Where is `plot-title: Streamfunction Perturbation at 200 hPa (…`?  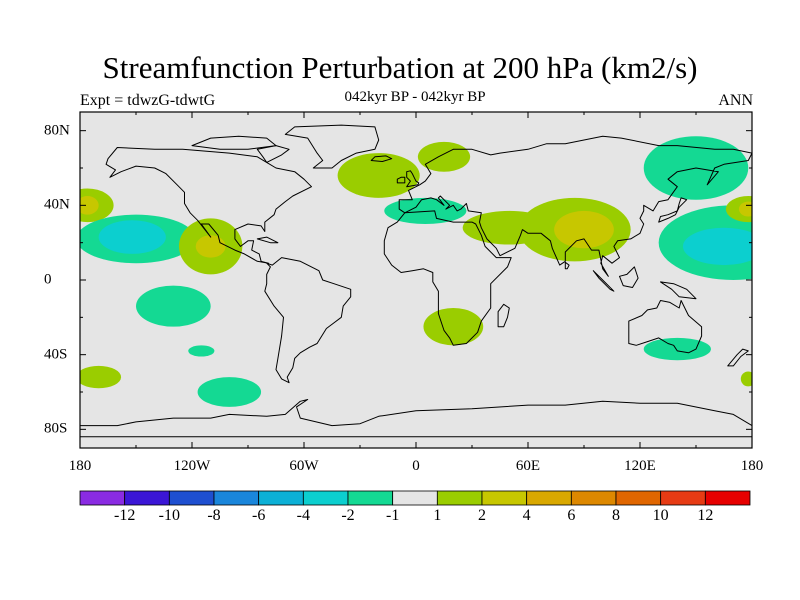 plot-title: Streamfunction Perturbation at 200 hPa (… is located at coordinates (400, 67).